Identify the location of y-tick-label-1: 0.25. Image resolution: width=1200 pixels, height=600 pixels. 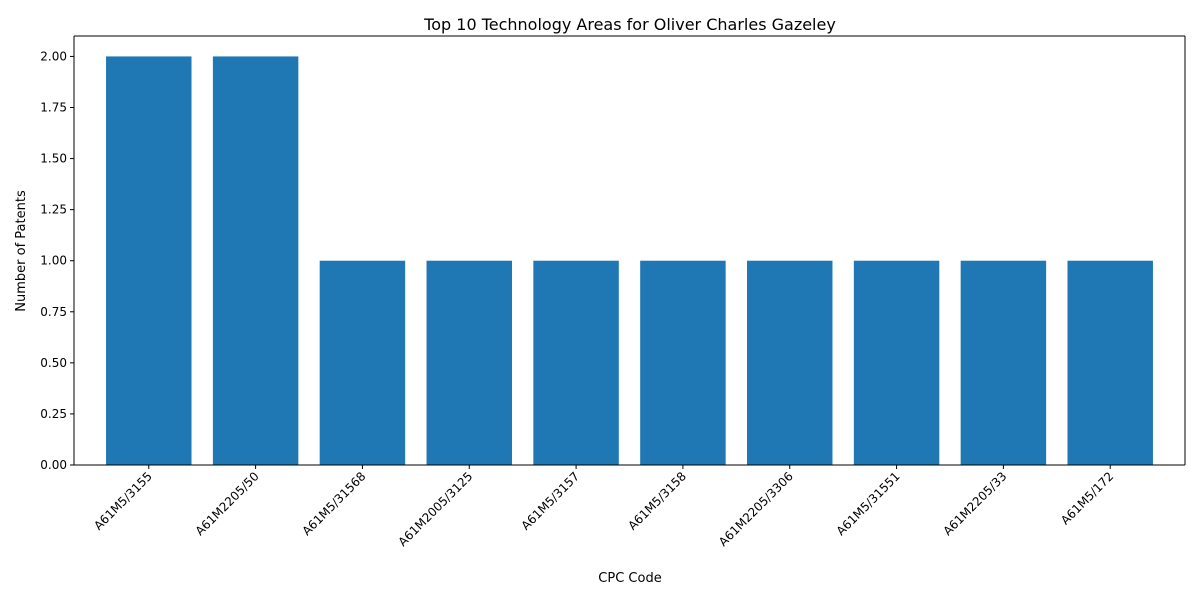
(53, 414).